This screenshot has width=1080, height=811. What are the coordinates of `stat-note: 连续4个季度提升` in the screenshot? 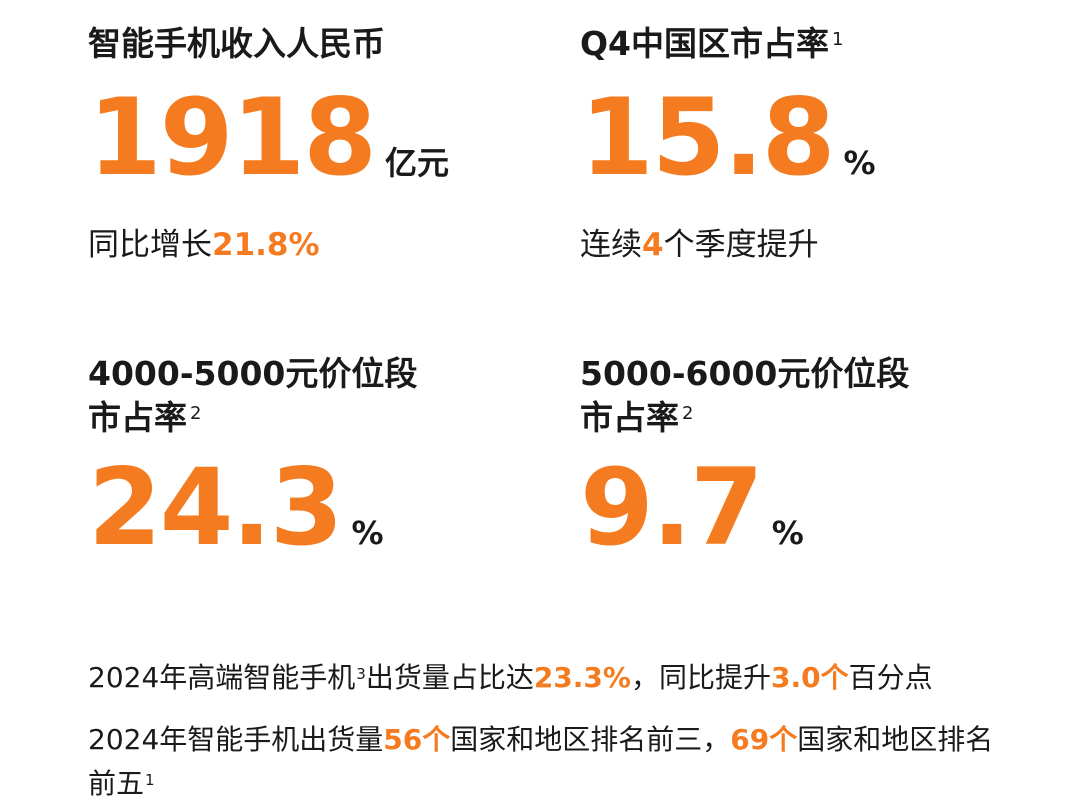 It's located at (728, 245).